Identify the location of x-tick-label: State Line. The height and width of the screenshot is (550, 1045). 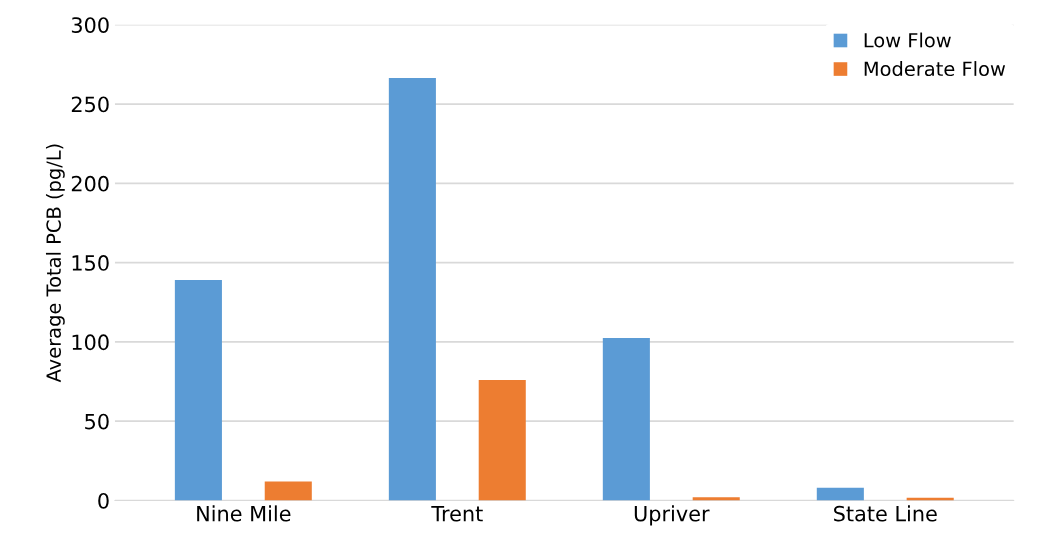
(885, 513).